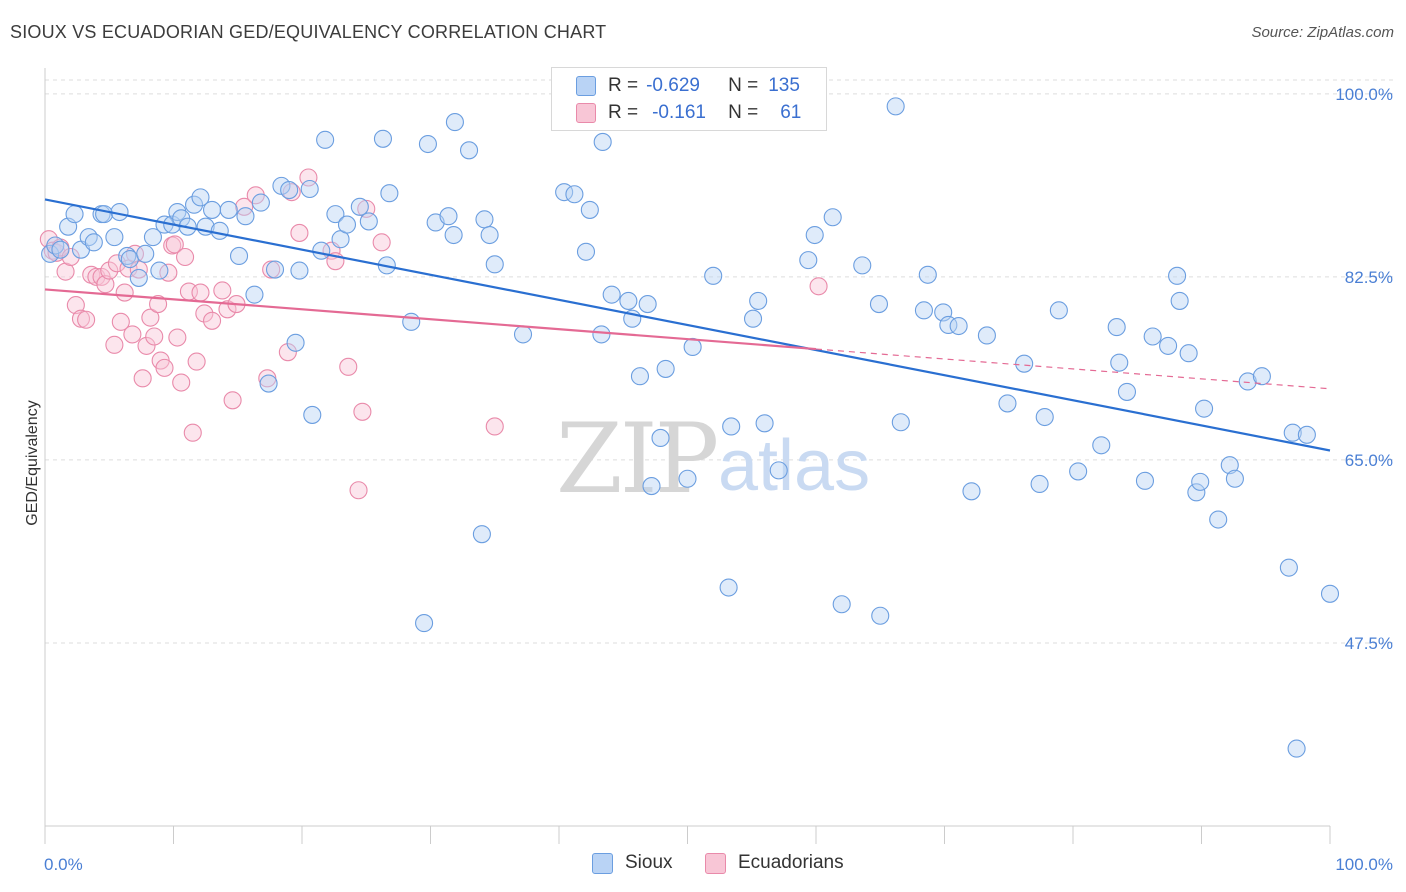 The width and height of the screenshot is (1406, 892). I want to click on bottom-legend-sioux: Sioux, so click(632, 863).